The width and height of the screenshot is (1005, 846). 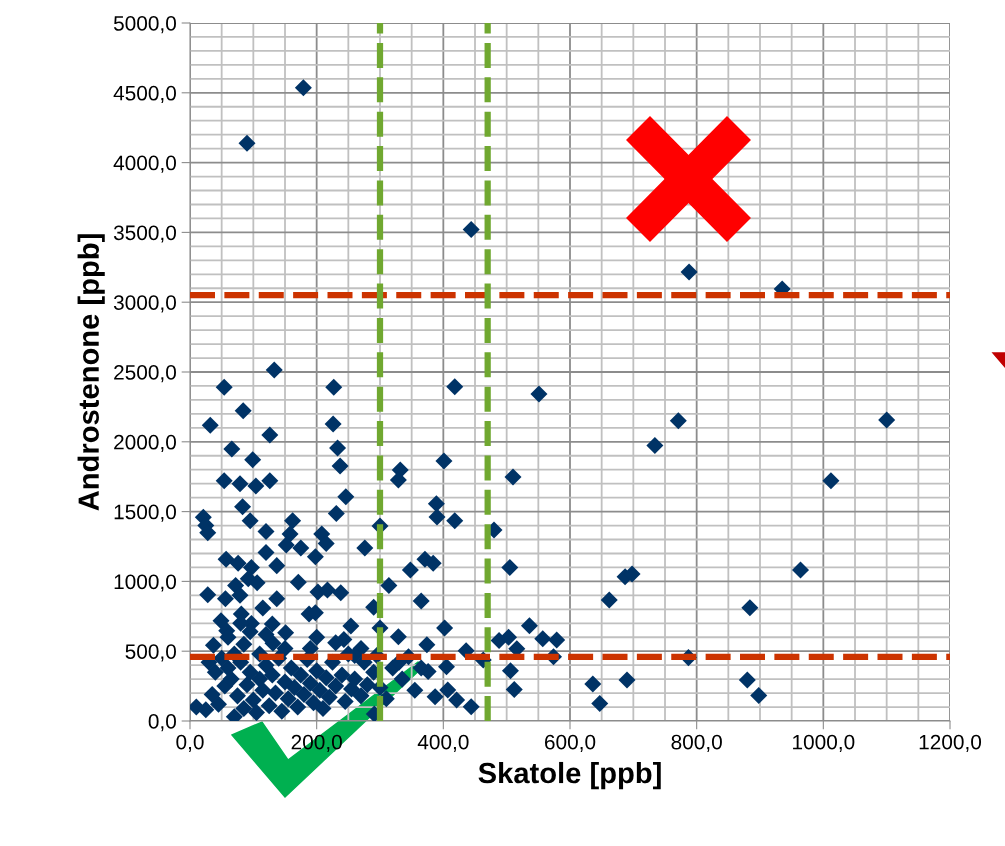 I want to click on y-tick-label: 2500,0, so click(x=145, y=374).